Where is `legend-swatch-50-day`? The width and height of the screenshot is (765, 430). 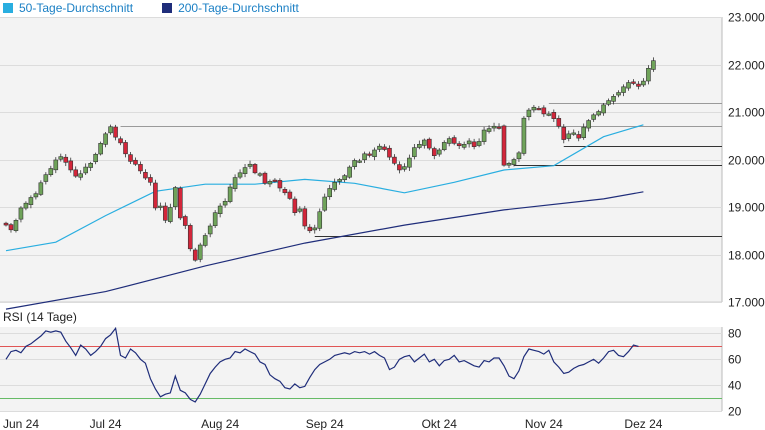
legend-swatch-50-day is located at coordinates (8, 8).